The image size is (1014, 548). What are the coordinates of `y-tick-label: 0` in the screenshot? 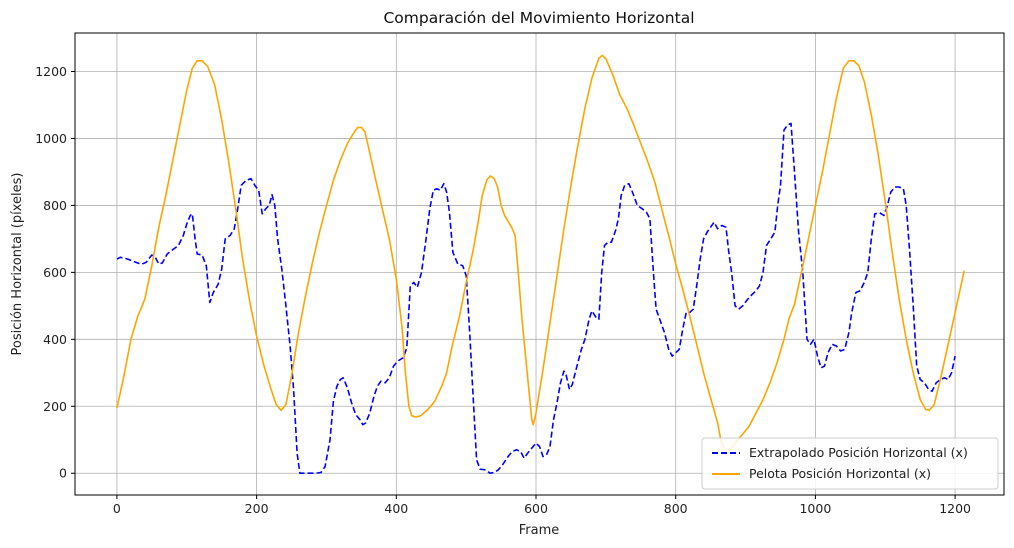 It's located at (63, 473).